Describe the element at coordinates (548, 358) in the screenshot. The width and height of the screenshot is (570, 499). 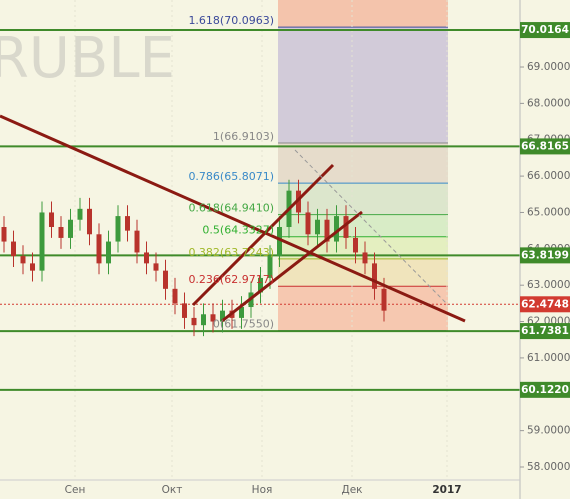
I see `y-tick-label: 61.0000` at that location.